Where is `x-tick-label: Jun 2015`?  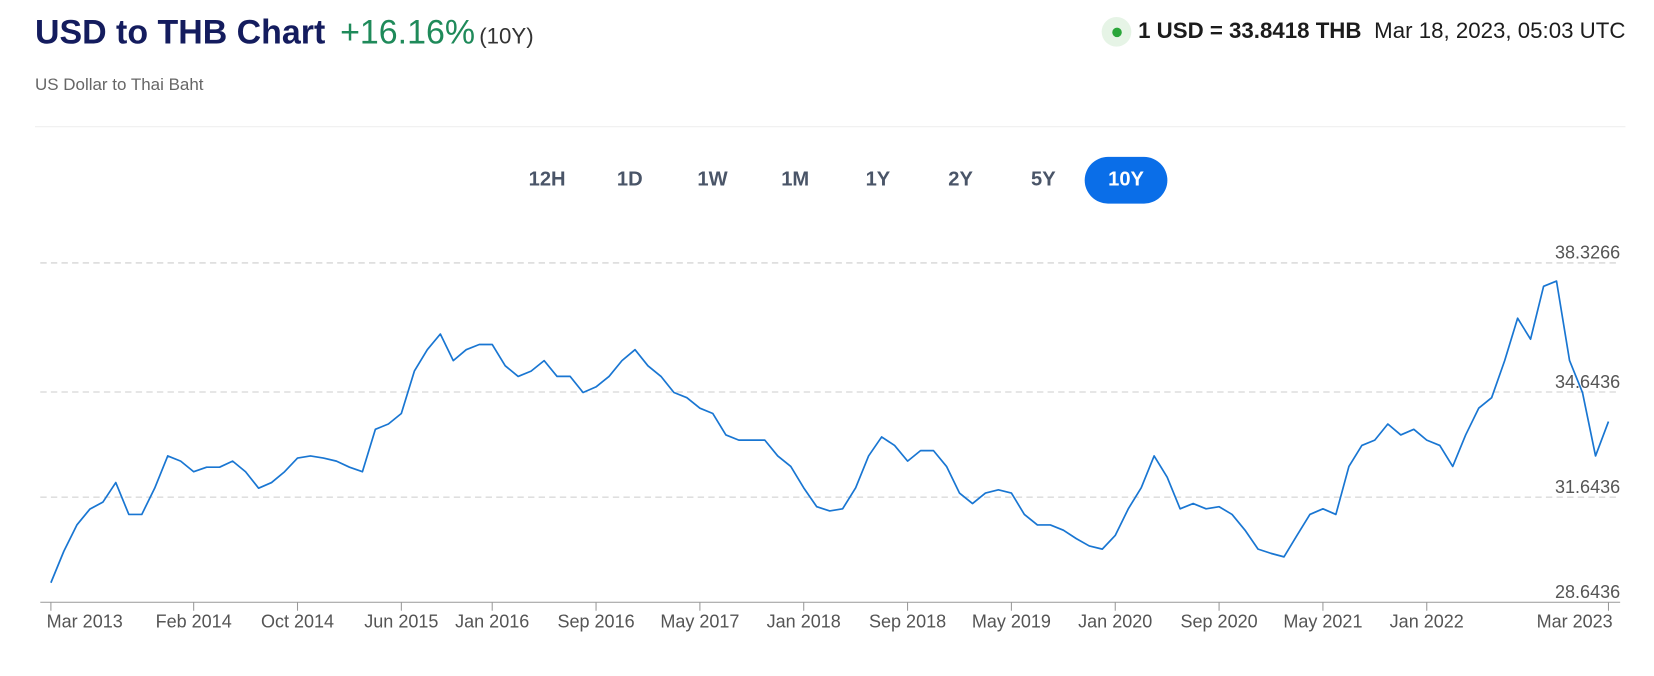
x-tick-label: Jun 2015 is located at coordinates (401, 622).